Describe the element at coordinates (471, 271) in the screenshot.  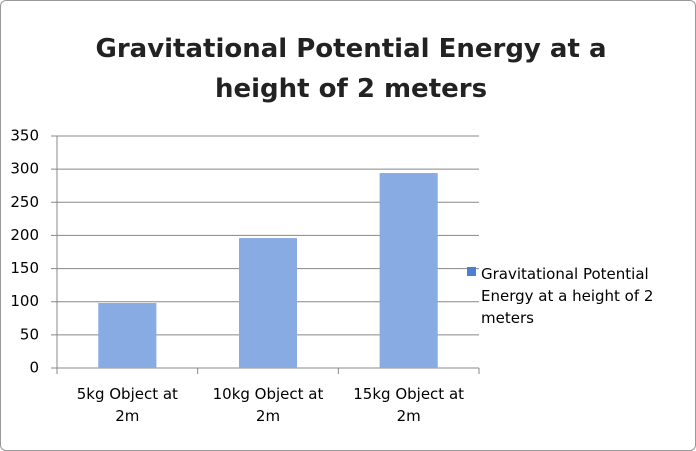
I see `legend-swatch` at that location.